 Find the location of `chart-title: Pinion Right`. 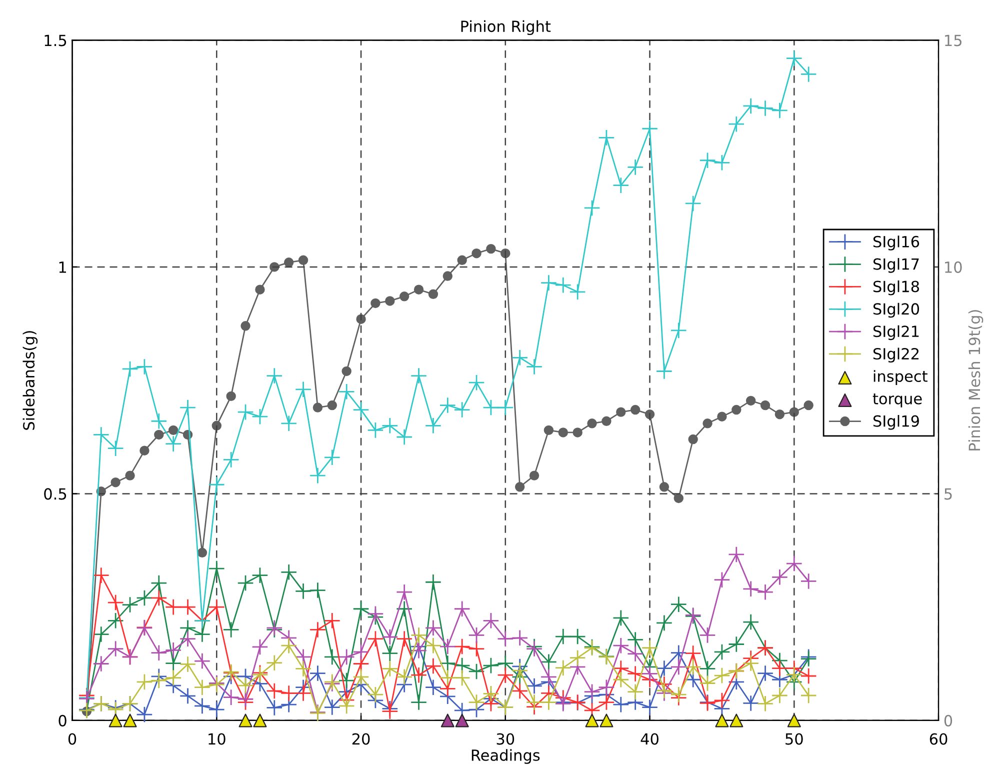

chart-title: Pinion Right is located at coordinates (506, 28).